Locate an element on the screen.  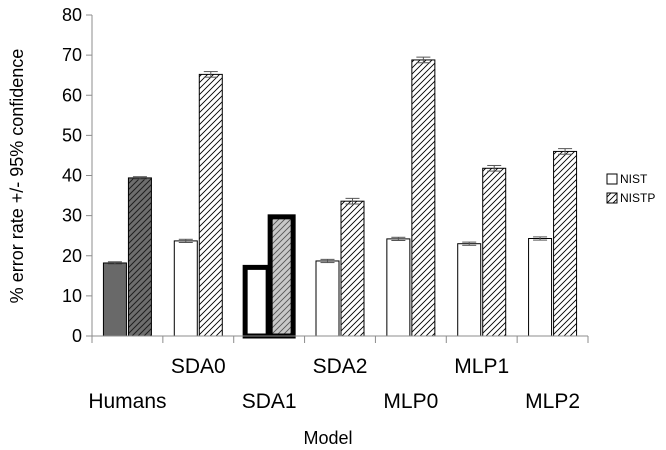
y-tick-label-0: 0 is located at coordinates (77, 336).